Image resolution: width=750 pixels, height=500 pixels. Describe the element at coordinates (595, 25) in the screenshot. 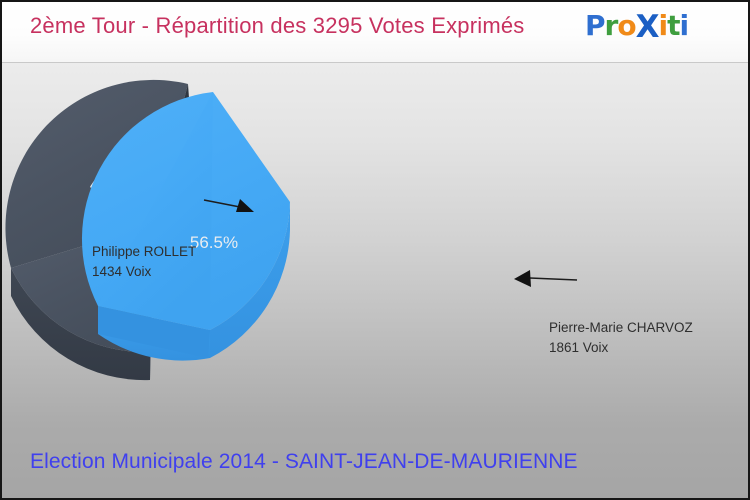

I see `logo-letter-p: P` at that location.